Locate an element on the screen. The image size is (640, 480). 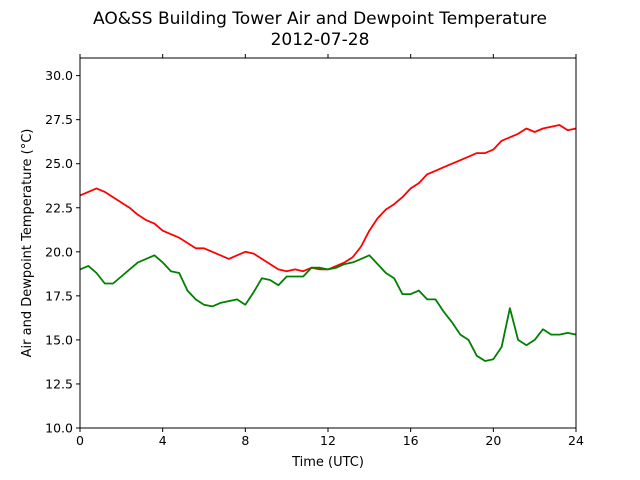
y-tick-label: 10.0 is located at coordinates (59, 428).